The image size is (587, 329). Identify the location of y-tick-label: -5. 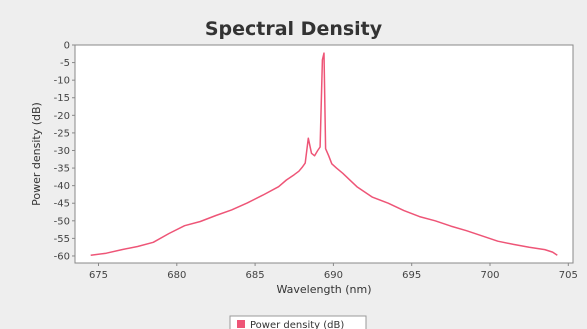
(65, 63).